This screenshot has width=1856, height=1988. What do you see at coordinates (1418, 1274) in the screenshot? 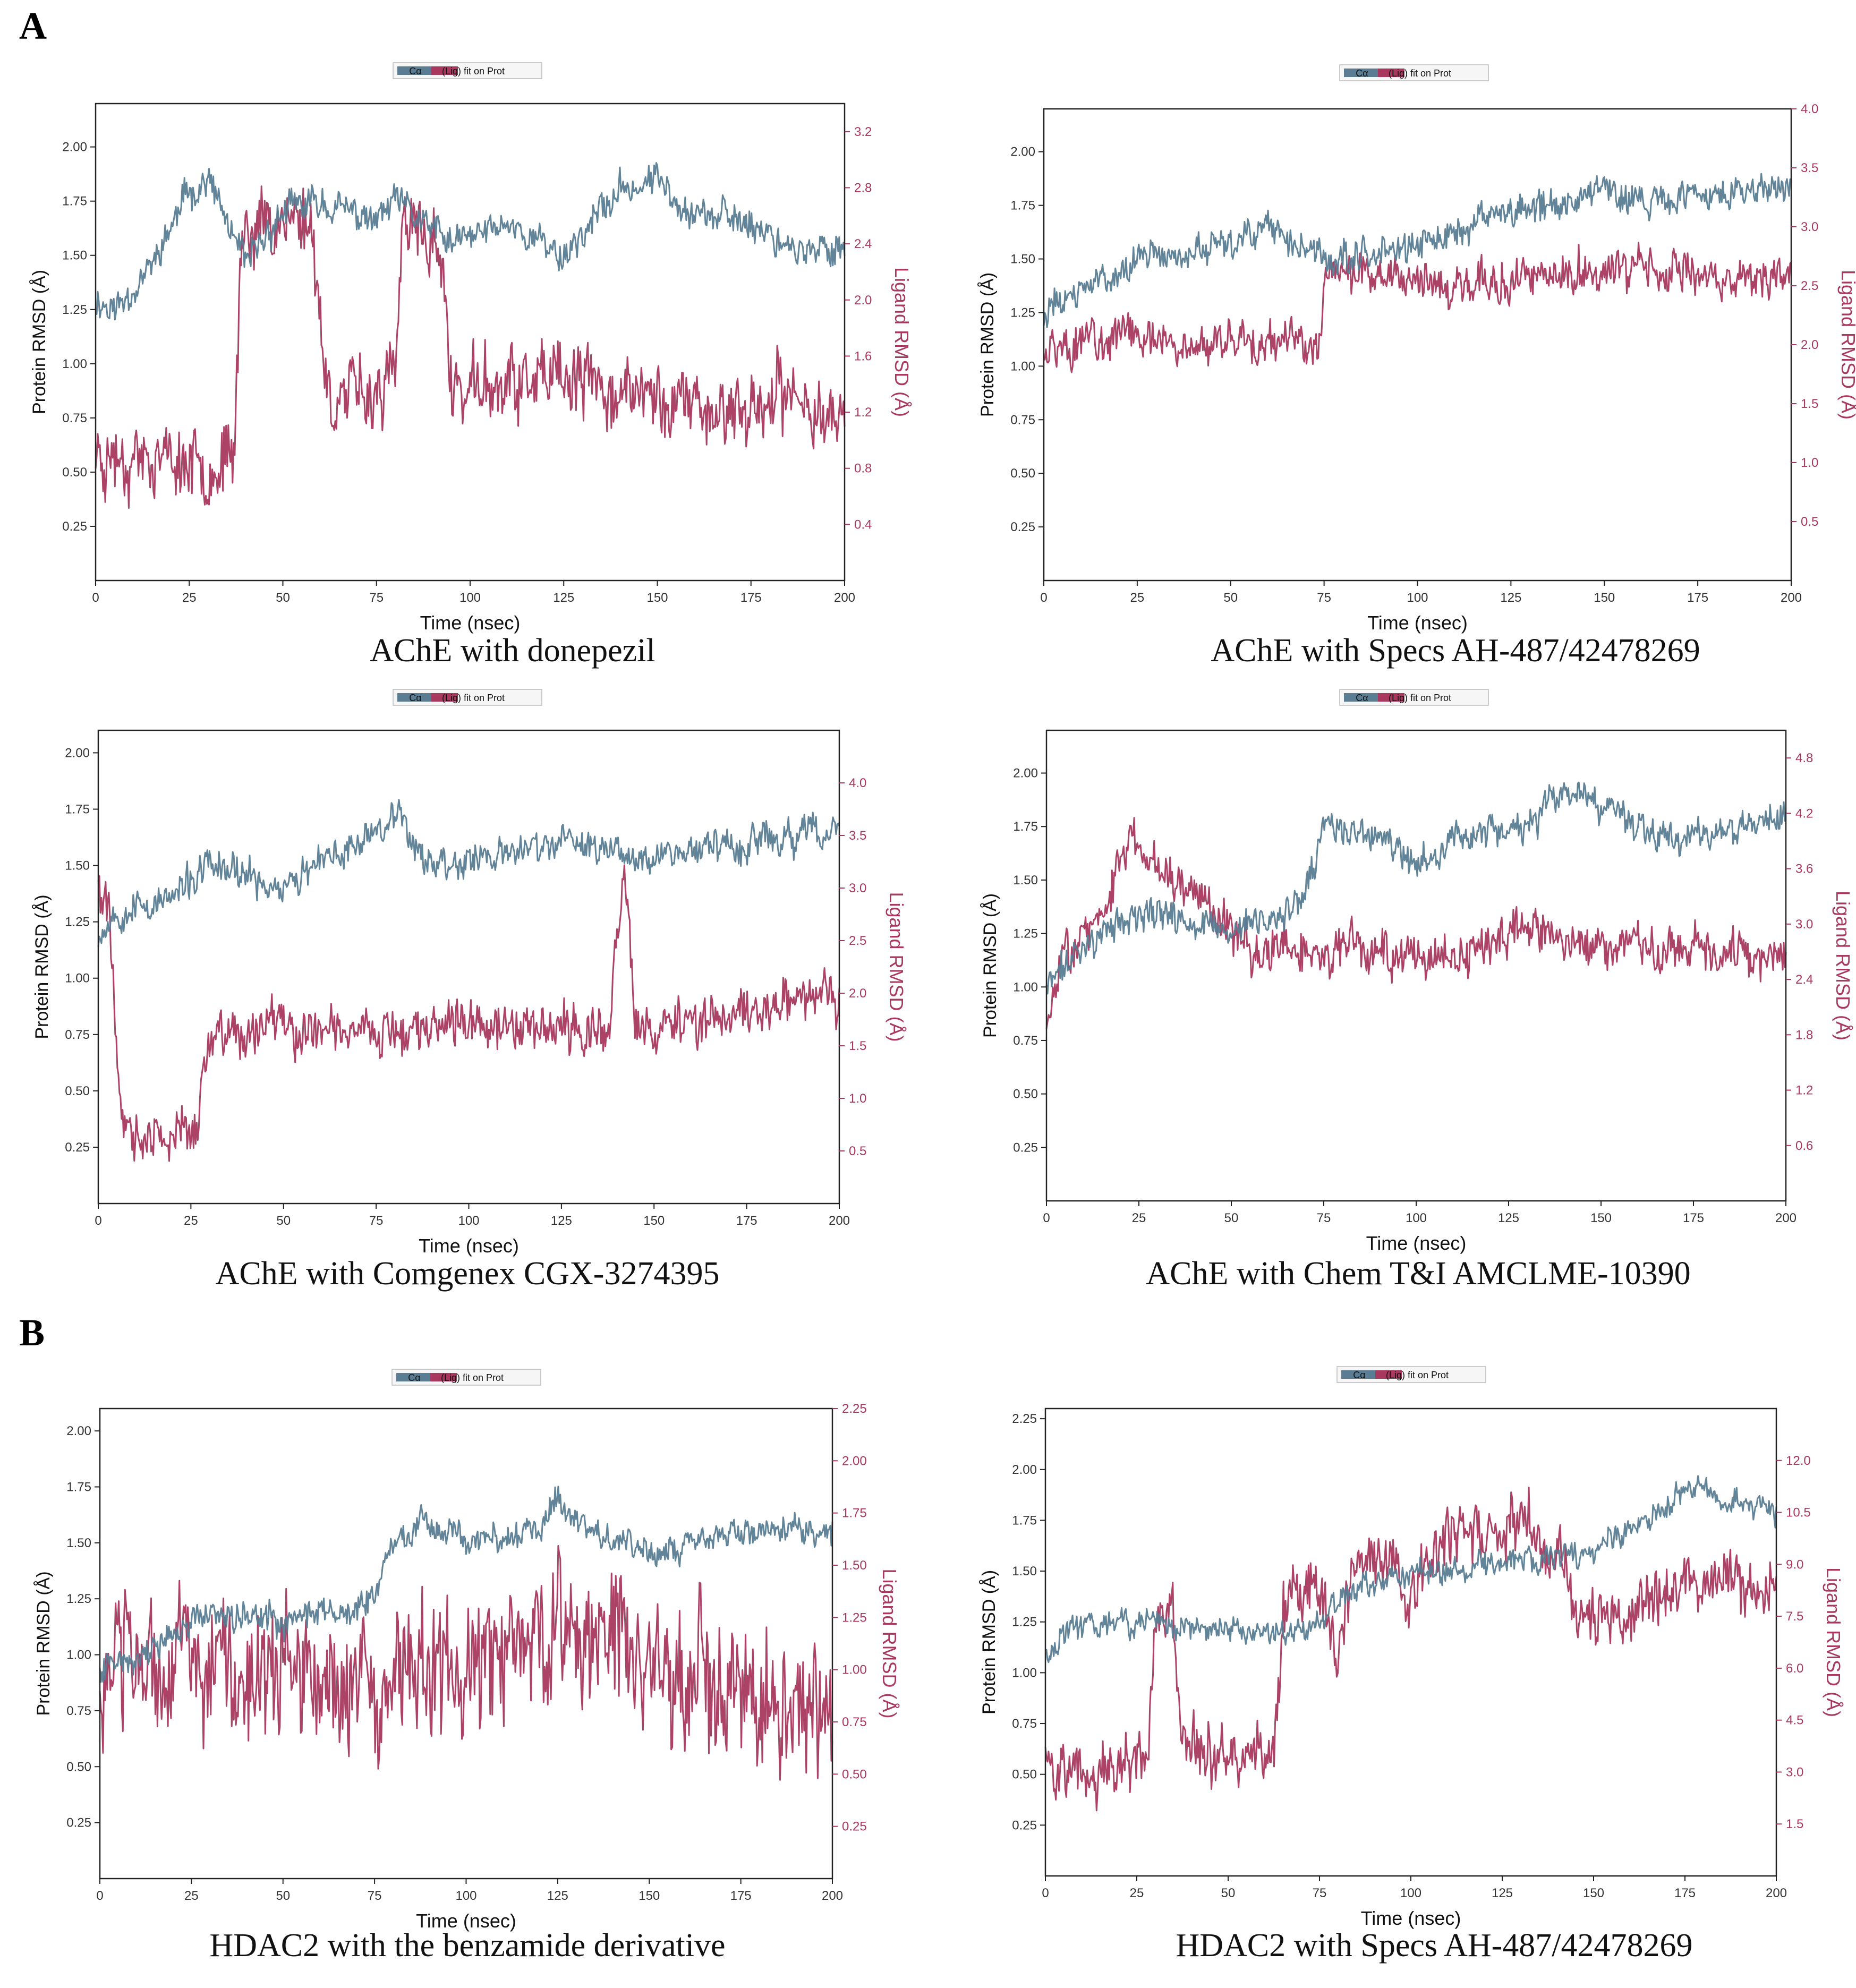
I see `caption-ache-chemti: AChE with Chem T&I AMCLME-10390` at bounding box center [1418, 1274].